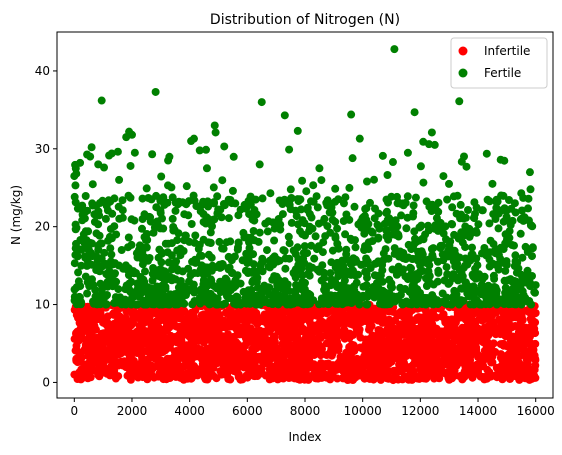 This screenshot has width=562, height=455. What do you see at coordinates (502, 73) in the screenshot?
I see `legend-label: Fertile` at bounding box center [502, 73].